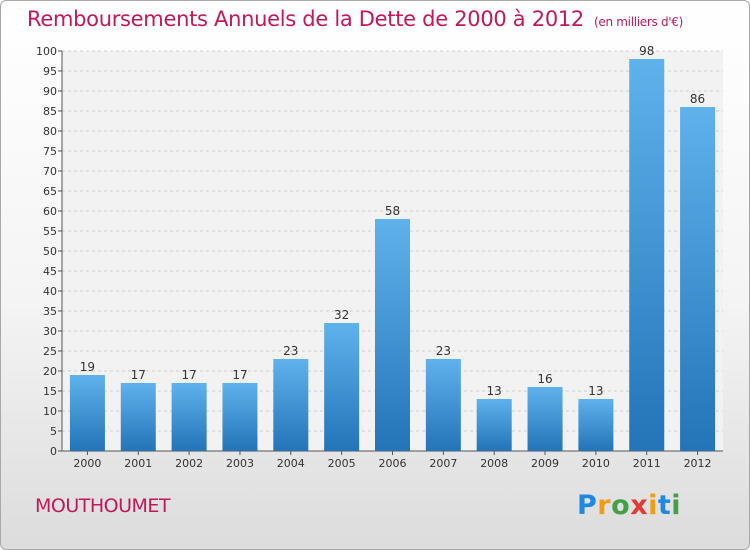 Image resolution: width=750 pixels, height=550 pixels. Describe the element at coordinates (342, 463) in the screenshot. I see `x-tick-label: 2005` at that location.